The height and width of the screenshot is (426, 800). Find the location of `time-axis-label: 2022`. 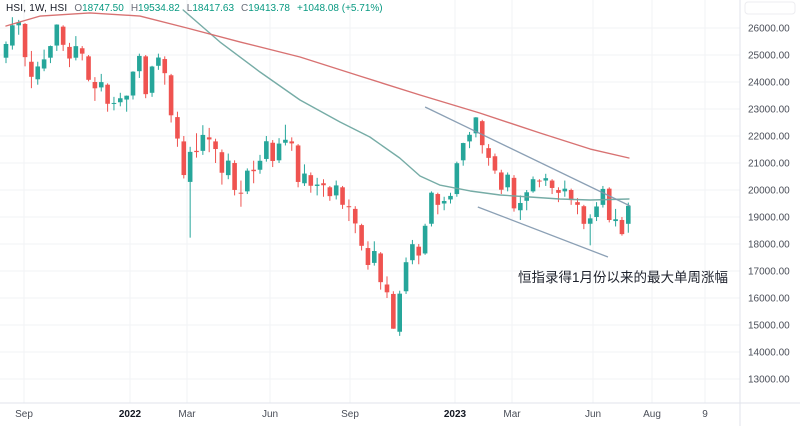

time-axis-label: 2022 is located at coordinates (130, 414).